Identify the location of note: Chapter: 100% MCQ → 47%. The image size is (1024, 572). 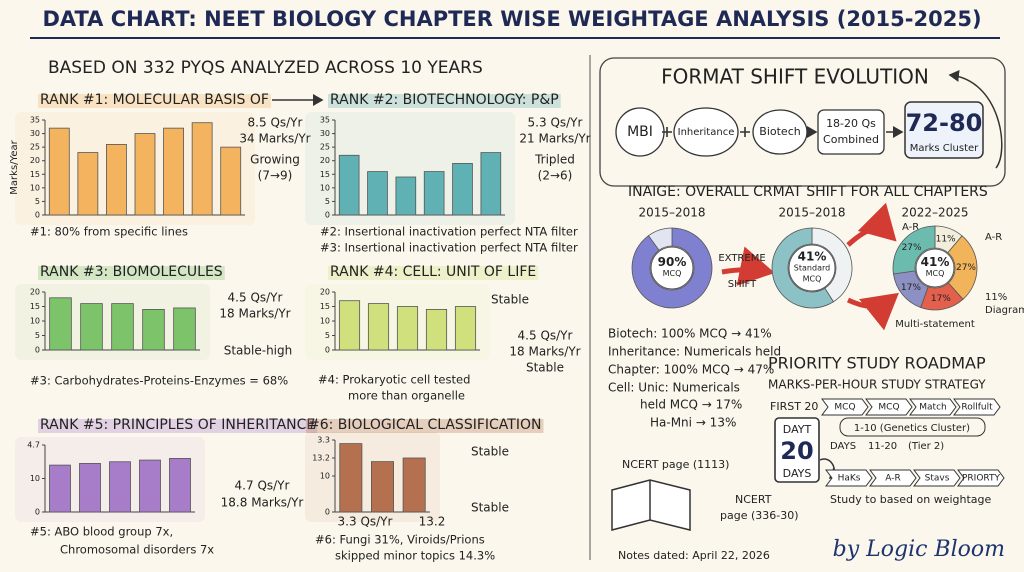
(691, 370).